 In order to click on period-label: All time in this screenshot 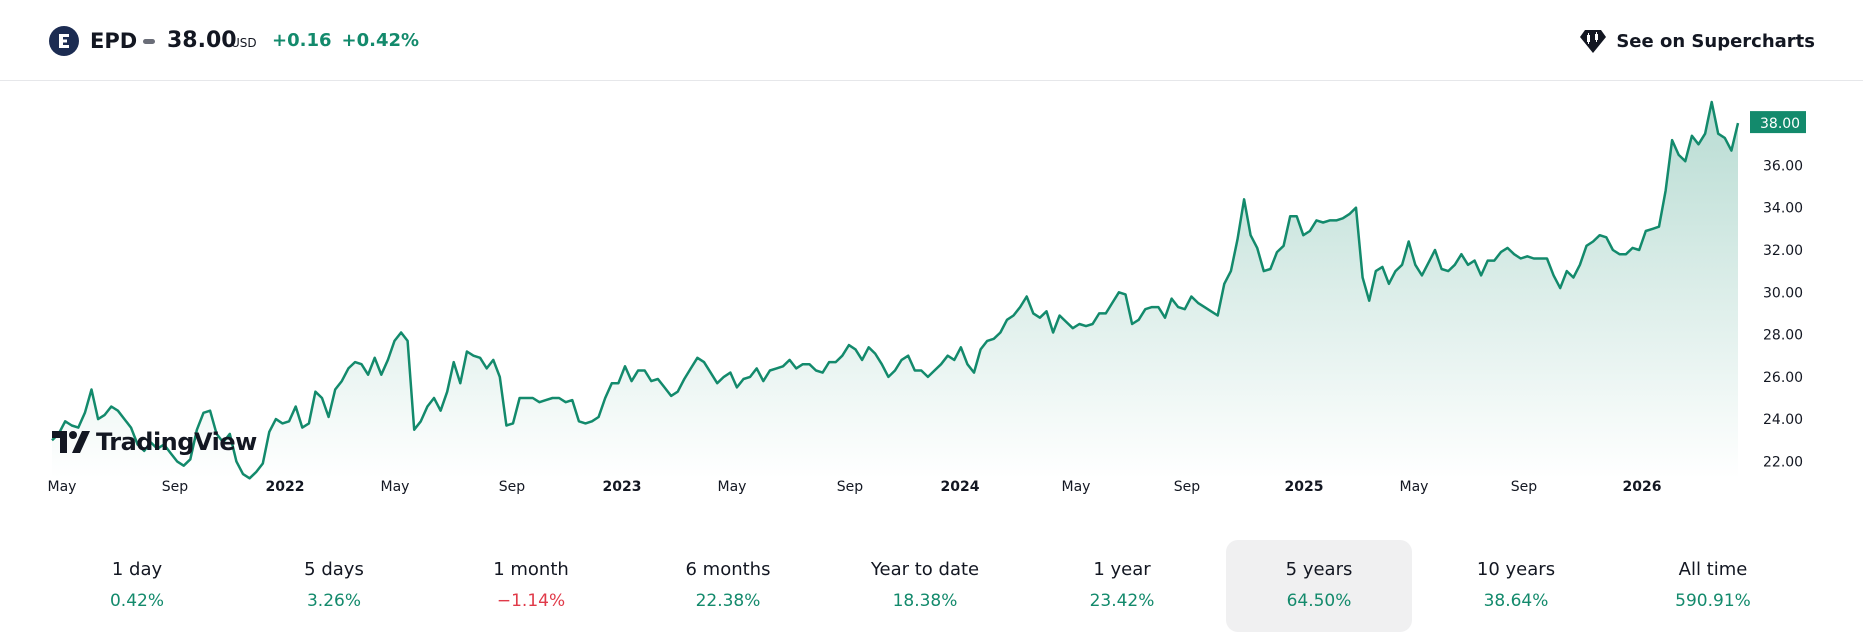, I will do `click(1713, 569)`.